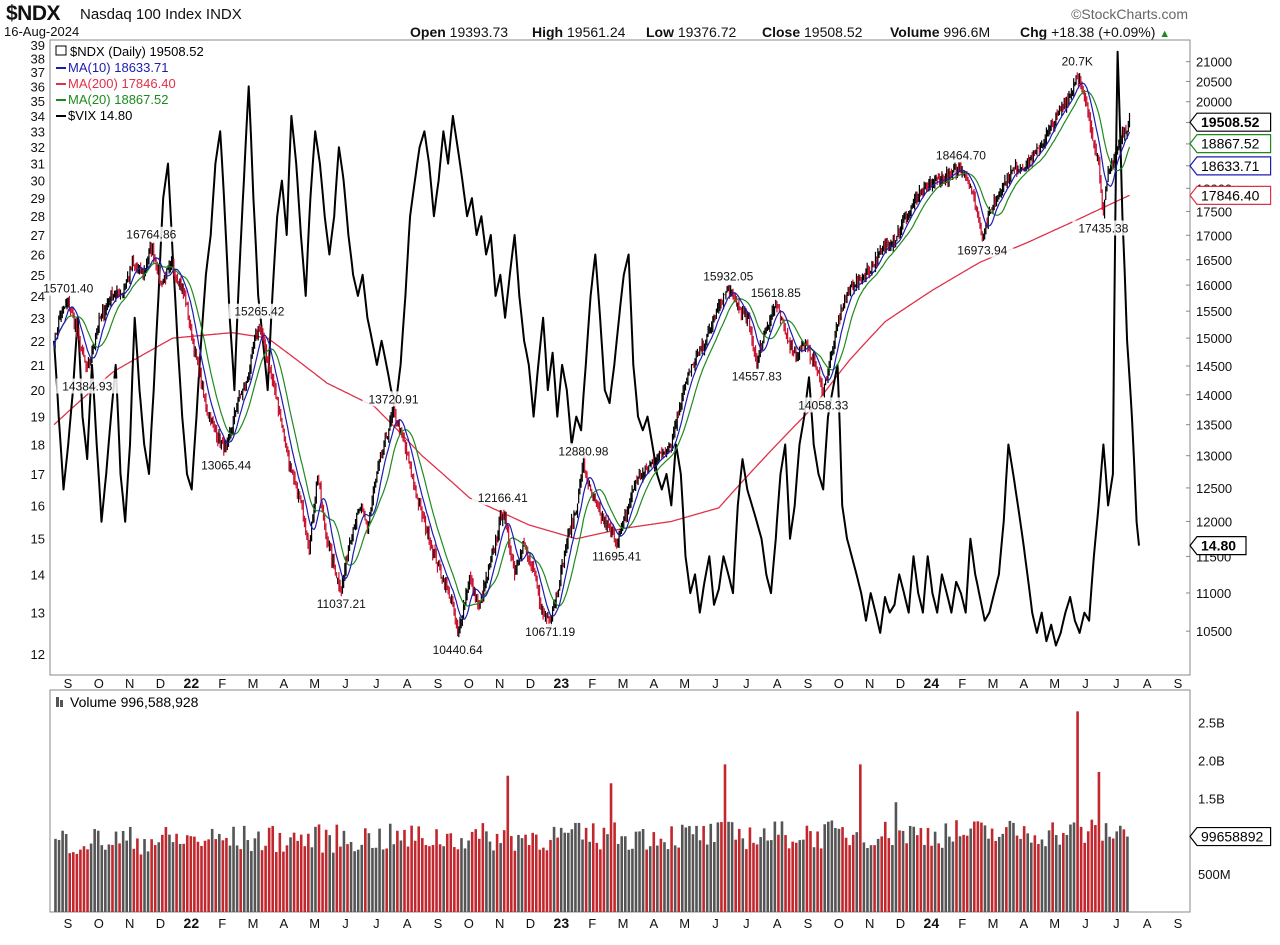 Image resolution: width=1280 pixels, height=945 pixels. I want to click on annotation-label: 12166.41, so click(503, 498).